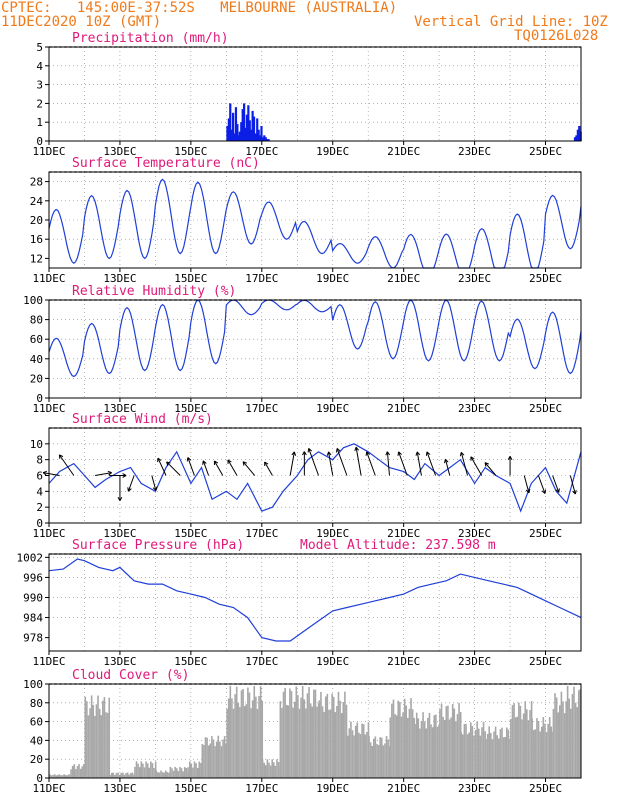 The width and height of the screenshot is (618, 800). I want to click on precipitation-xtick-label: 17DEC, so click(261, 151).